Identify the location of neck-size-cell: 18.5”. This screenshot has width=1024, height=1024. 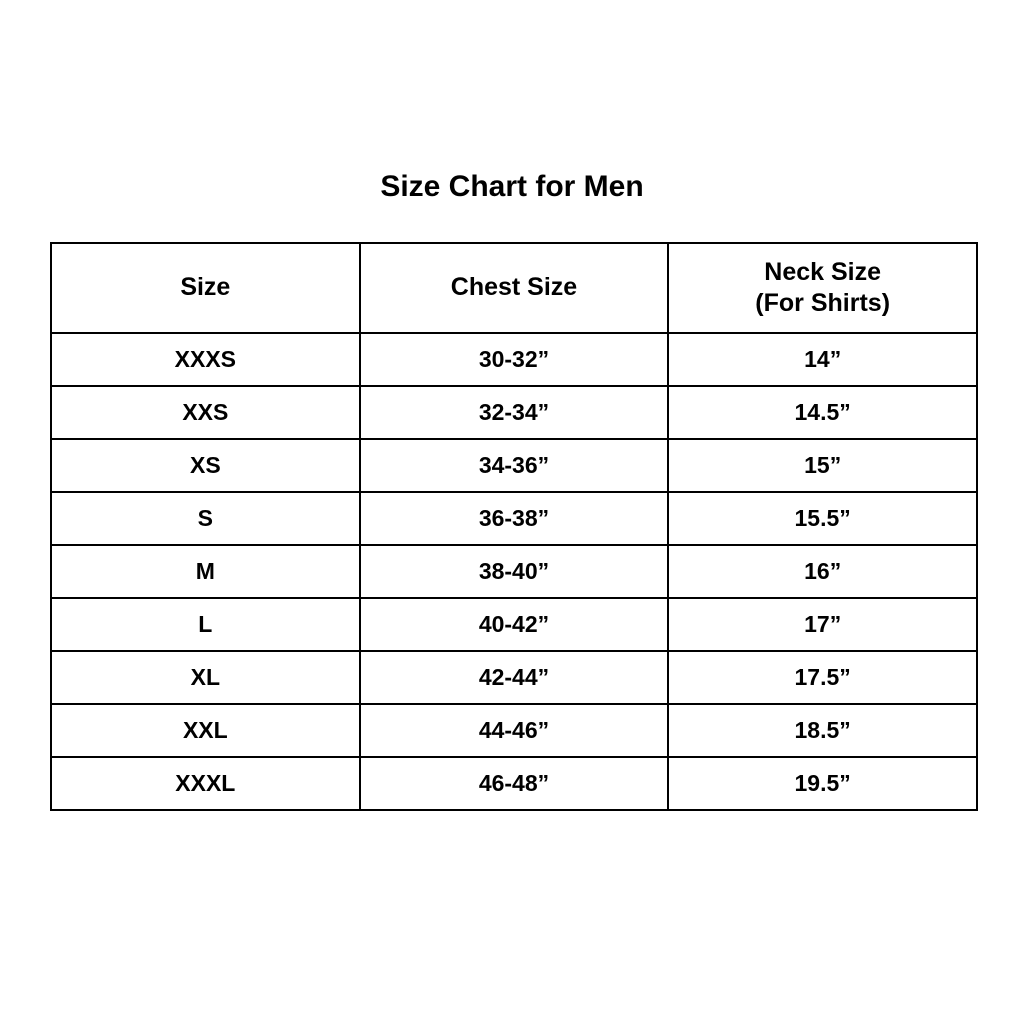
(822, 730).